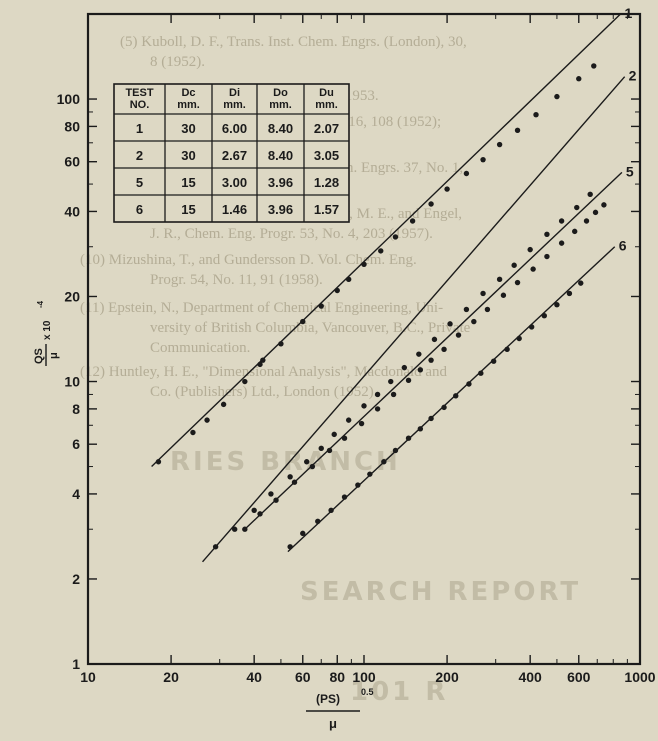 The height and width of the screenshot is (741, 658). Describe the element at coordinates (76, 444) in the screenshot. I see `y-tick-label: 6` at that location.